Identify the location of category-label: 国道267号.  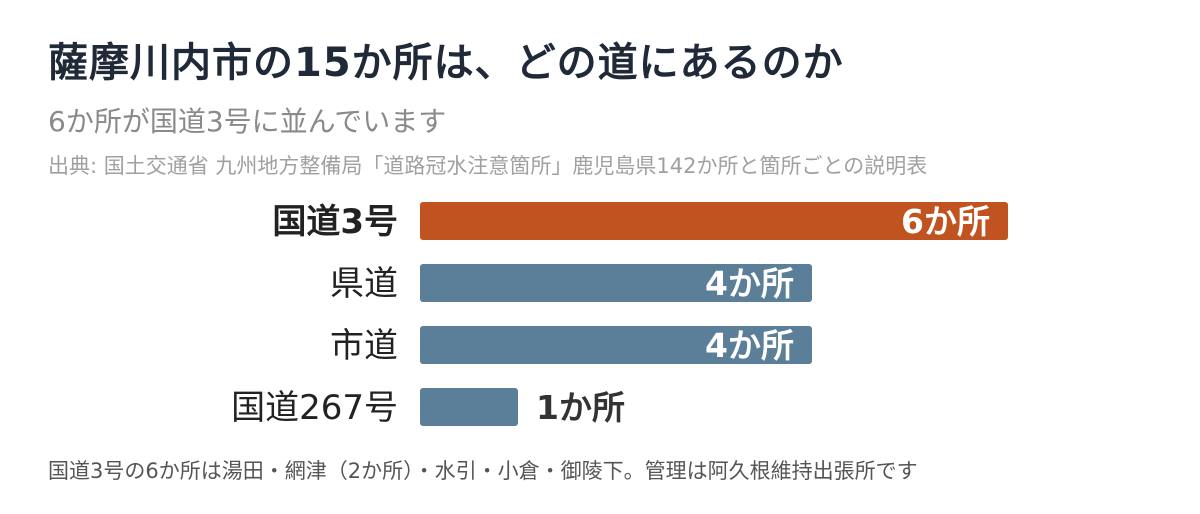
(314, 408).